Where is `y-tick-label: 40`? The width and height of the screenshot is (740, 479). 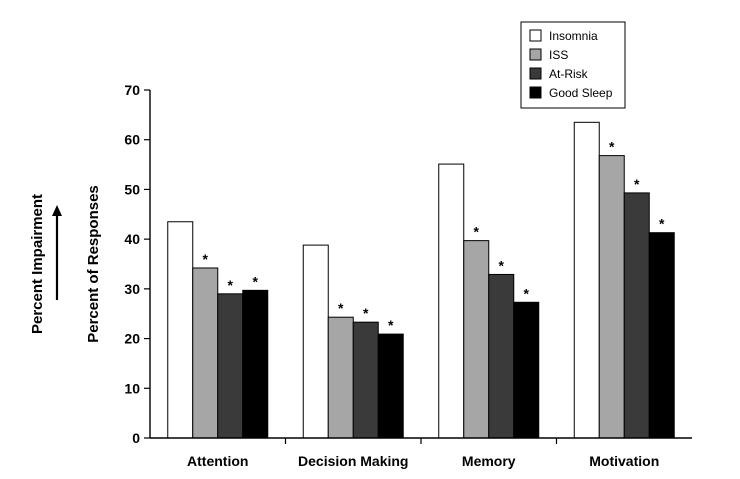
y-tick-label: 40 is located at coordinates (132, 239).